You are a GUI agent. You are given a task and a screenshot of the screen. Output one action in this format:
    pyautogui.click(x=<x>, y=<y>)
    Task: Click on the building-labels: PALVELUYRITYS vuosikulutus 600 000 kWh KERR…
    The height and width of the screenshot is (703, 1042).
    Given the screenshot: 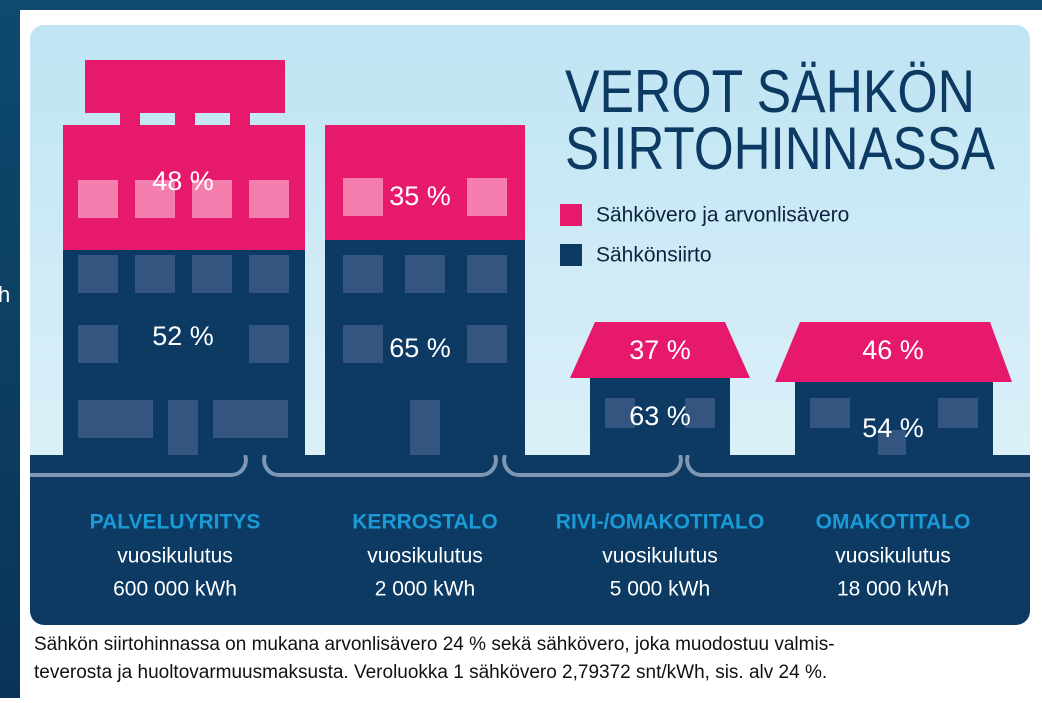 What is the action you would take?
    pyautogui.click(x=530, y=556)
    